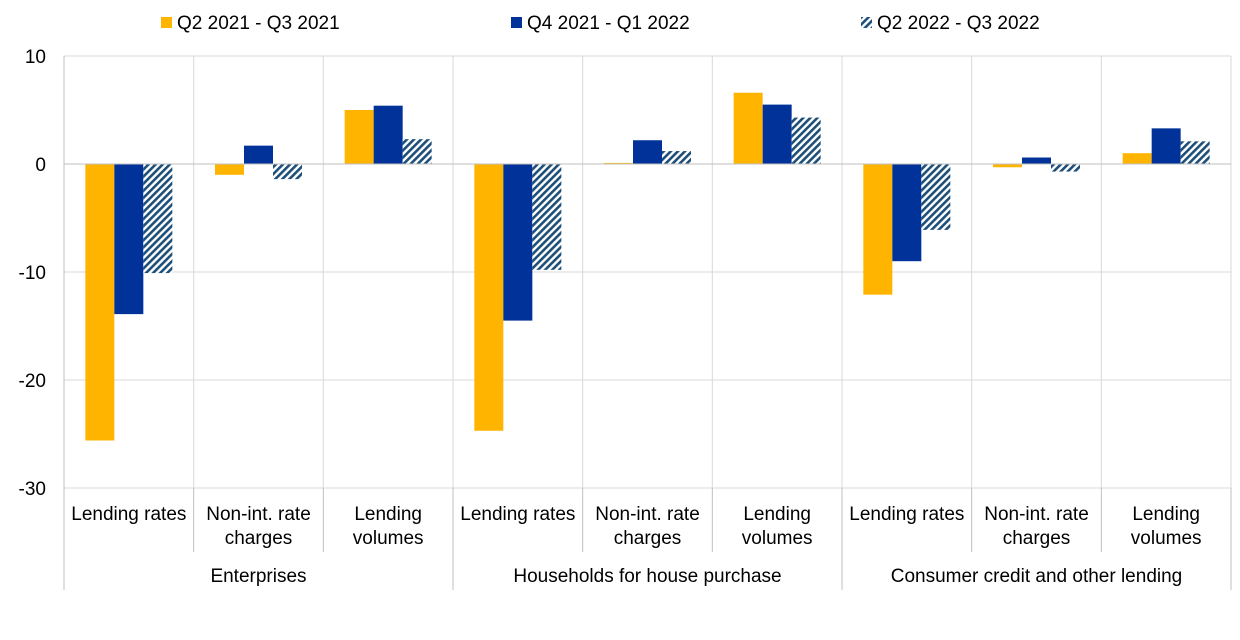  I want to click on legend-label: Q4 2021 - Q1 2022, so click(608, 23).